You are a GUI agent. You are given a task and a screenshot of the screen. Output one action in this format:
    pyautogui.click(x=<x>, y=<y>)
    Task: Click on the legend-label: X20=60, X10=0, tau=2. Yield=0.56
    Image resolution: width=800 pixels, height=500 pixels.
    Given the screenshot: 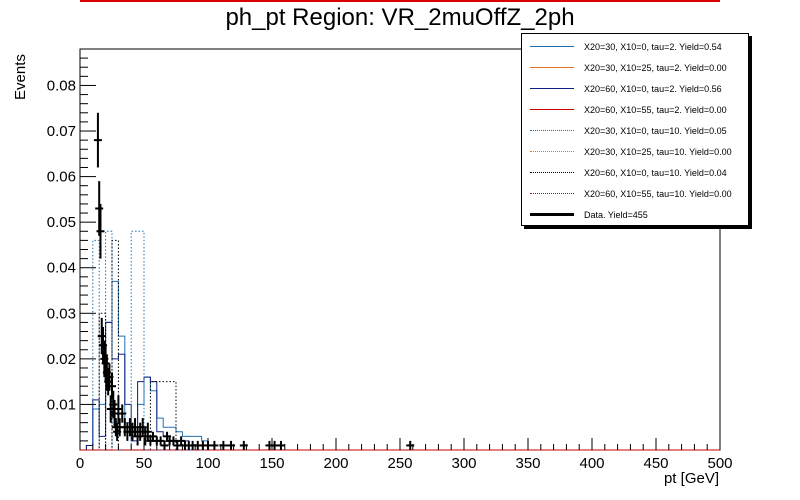 What is the action you would take?
    pyautogui.click(x=653, y=88)
    